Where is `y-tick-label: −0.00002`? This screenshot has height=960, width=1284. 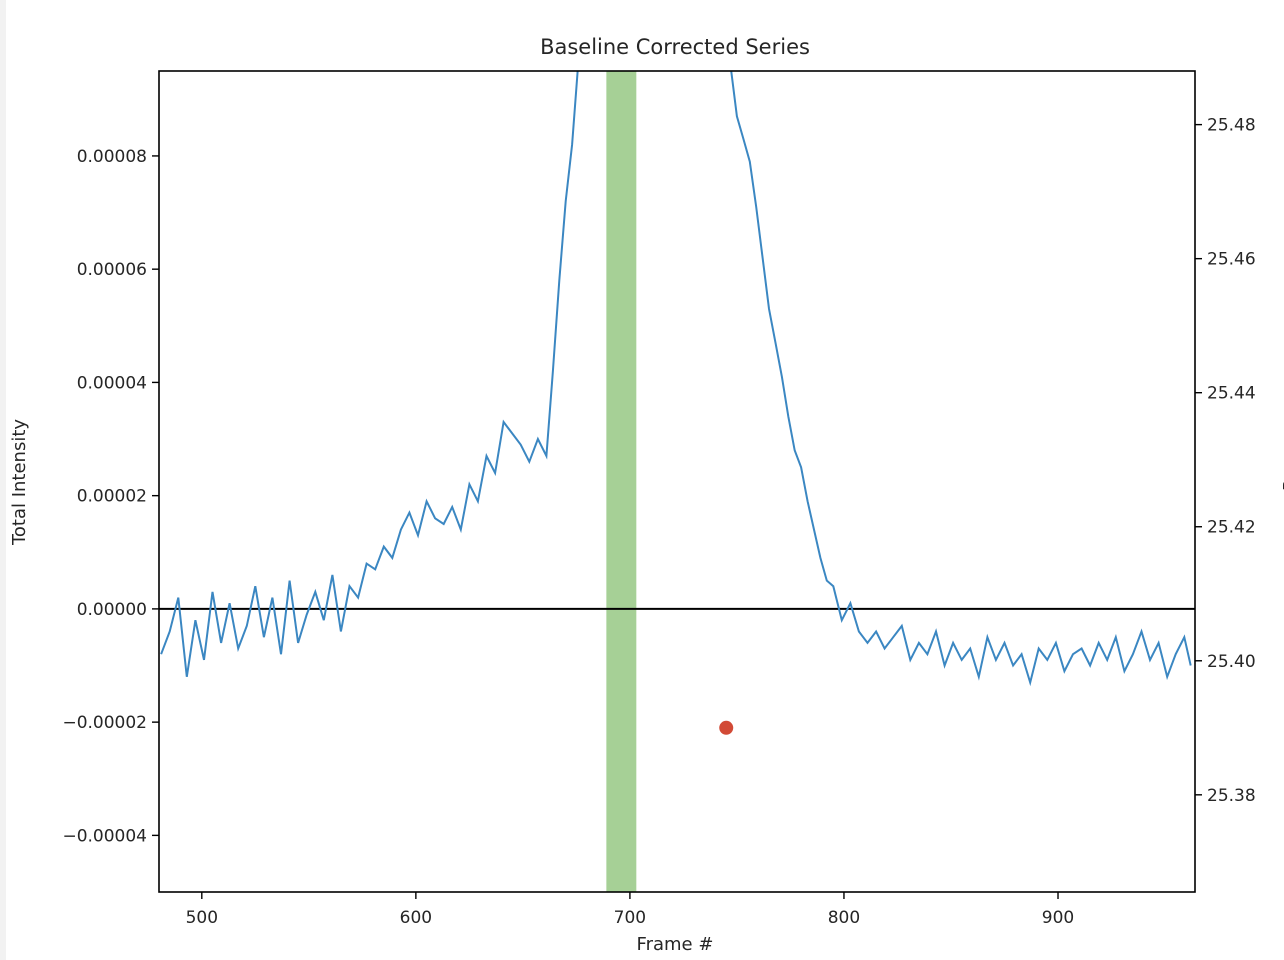
y-tick-label: −0.00002 is located at coordinates (104, 723).